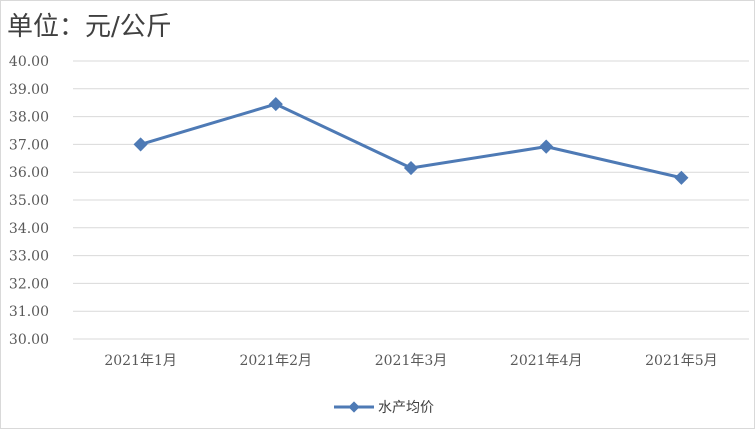 Image resolution: width=755 pixels, height=429 pixels. I want to click on y-tick-label: 30.00, so click(29, 340).